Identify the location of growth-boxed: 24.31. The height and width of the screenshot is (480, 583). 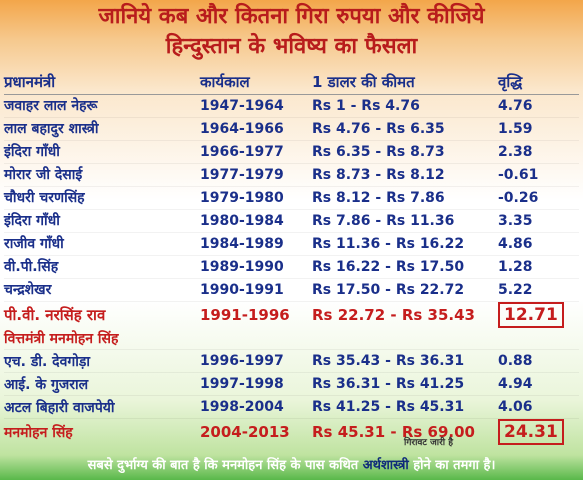
(531, 432).